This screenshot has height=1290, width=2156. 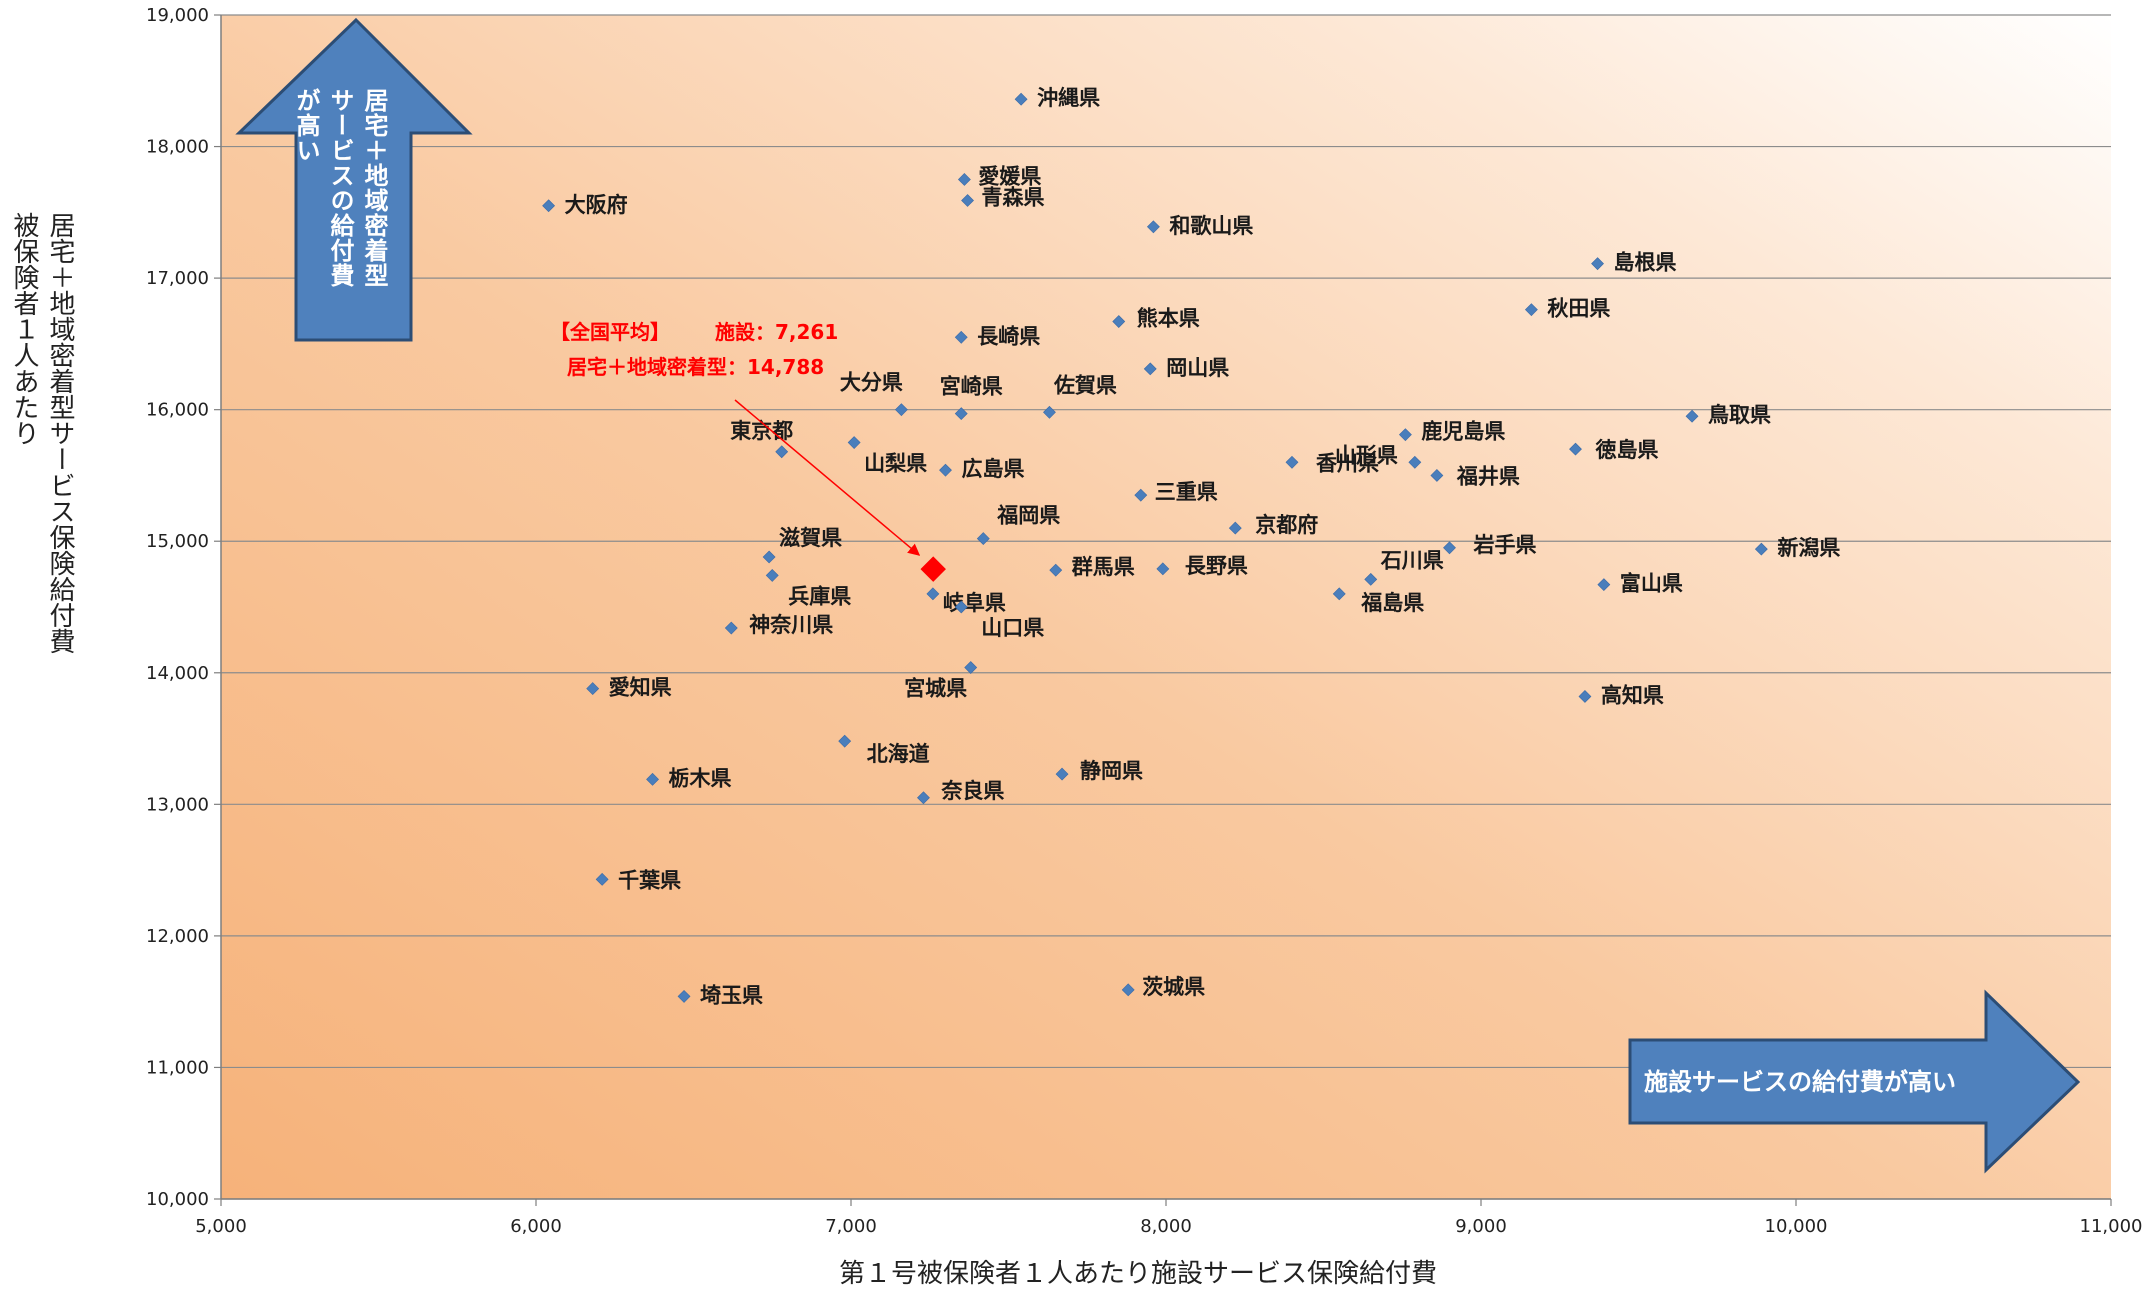 What do you see at coordinates (1578, 309) in the screenshot?
I see `point-label: 秋田県` at bounding box center [1578, 309].